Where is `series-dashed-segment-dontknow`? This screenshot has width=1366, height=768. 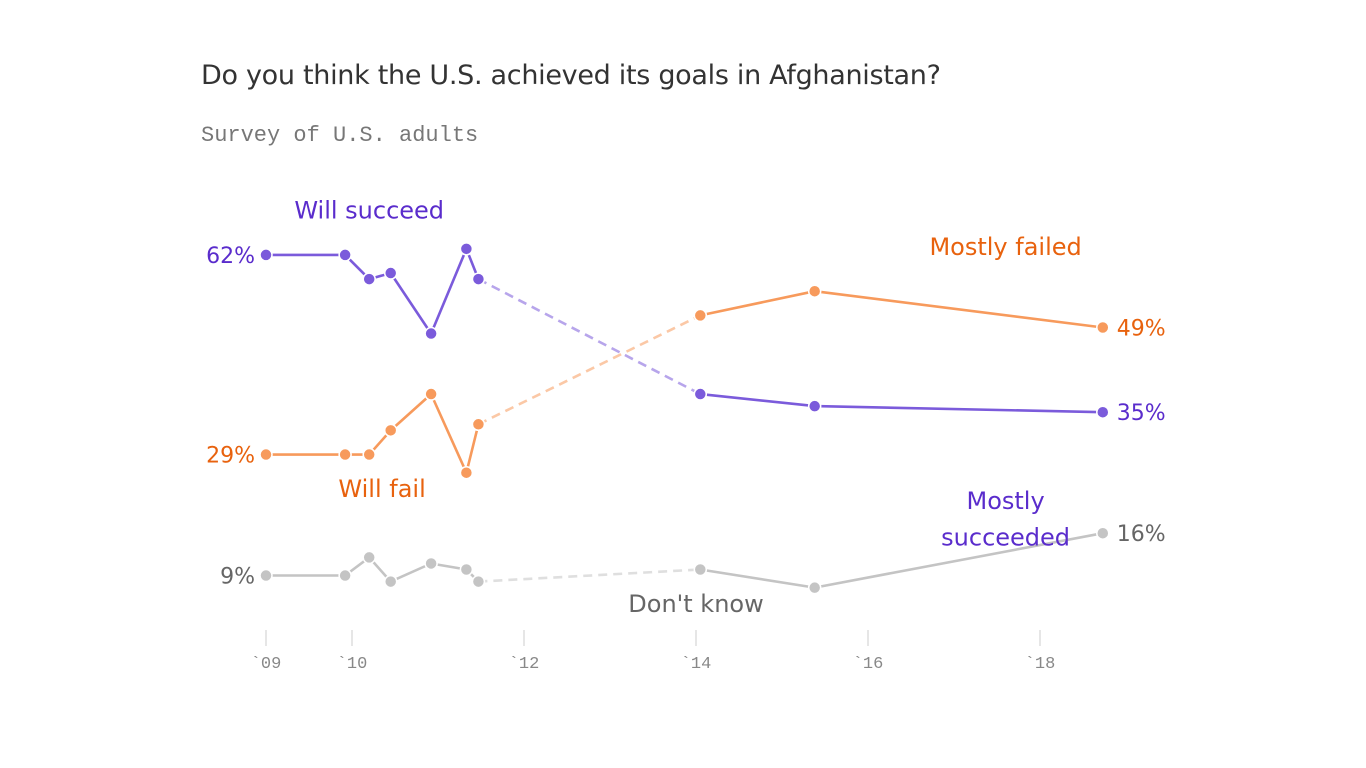
series-dashed-segment-dontknow is located at coordinates (589, 575).